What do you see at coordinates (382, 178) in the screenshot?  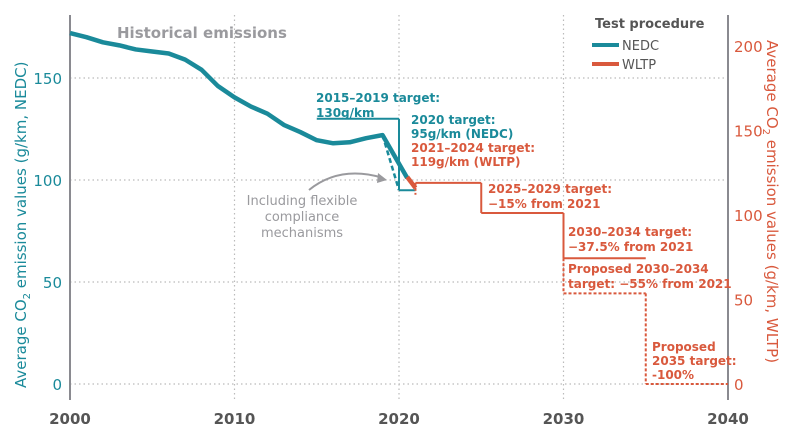 I see `flexible-arrowhead` at bounding box center [382, 178].